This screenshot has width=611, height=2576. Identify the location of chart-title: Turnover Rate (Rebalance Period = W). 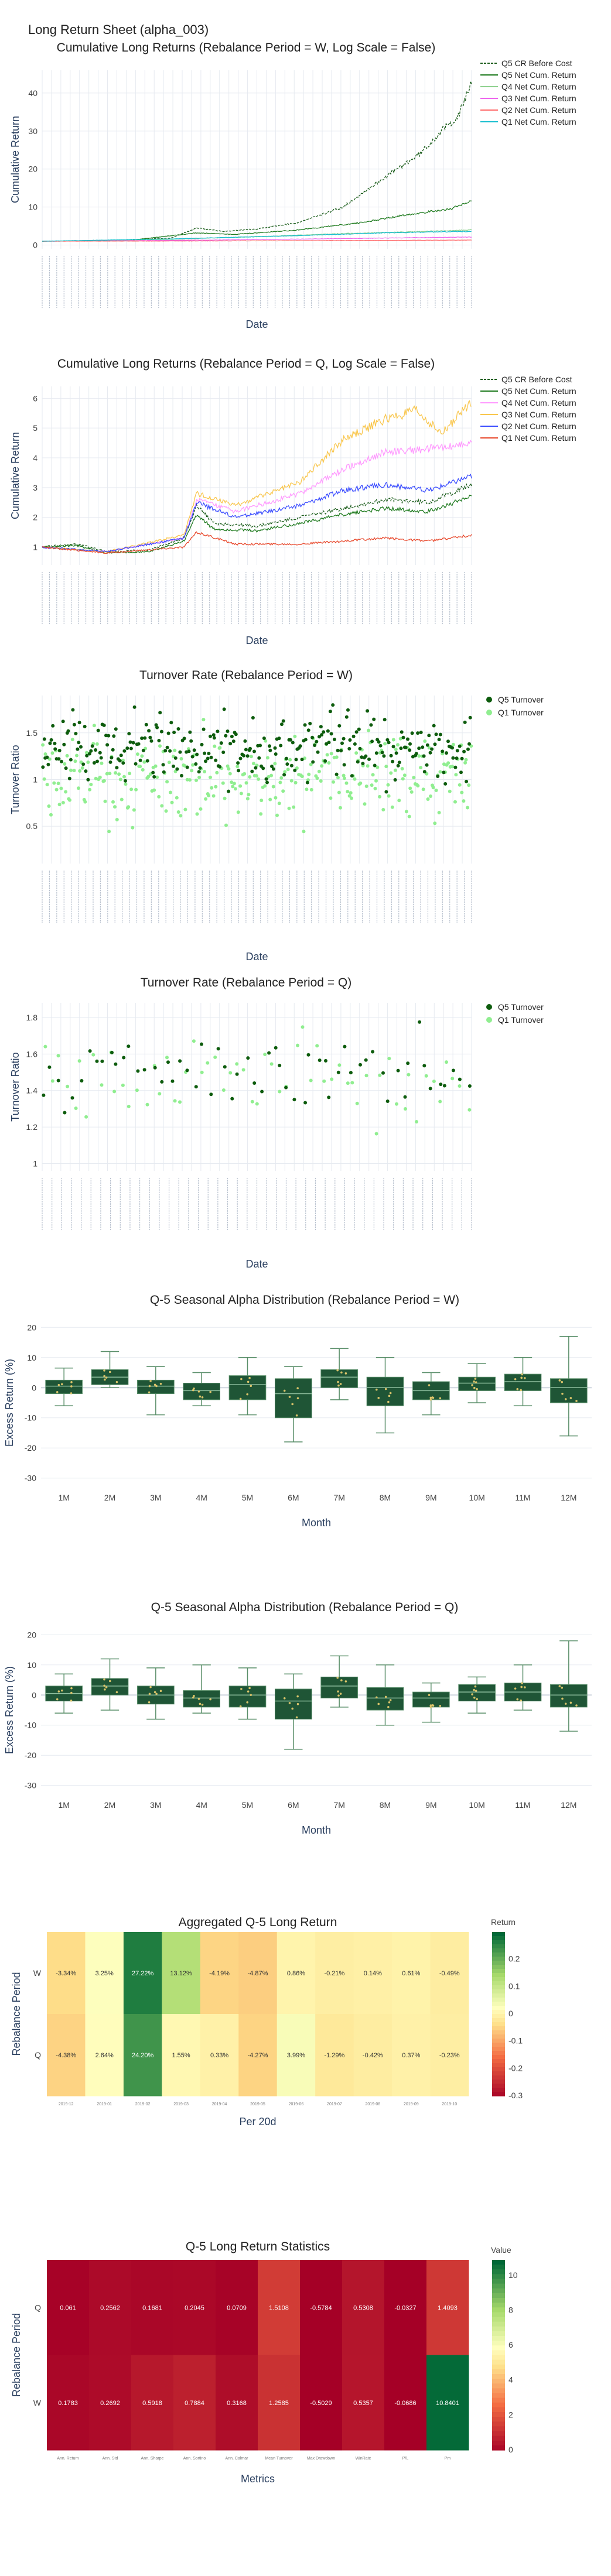
(246, 675).